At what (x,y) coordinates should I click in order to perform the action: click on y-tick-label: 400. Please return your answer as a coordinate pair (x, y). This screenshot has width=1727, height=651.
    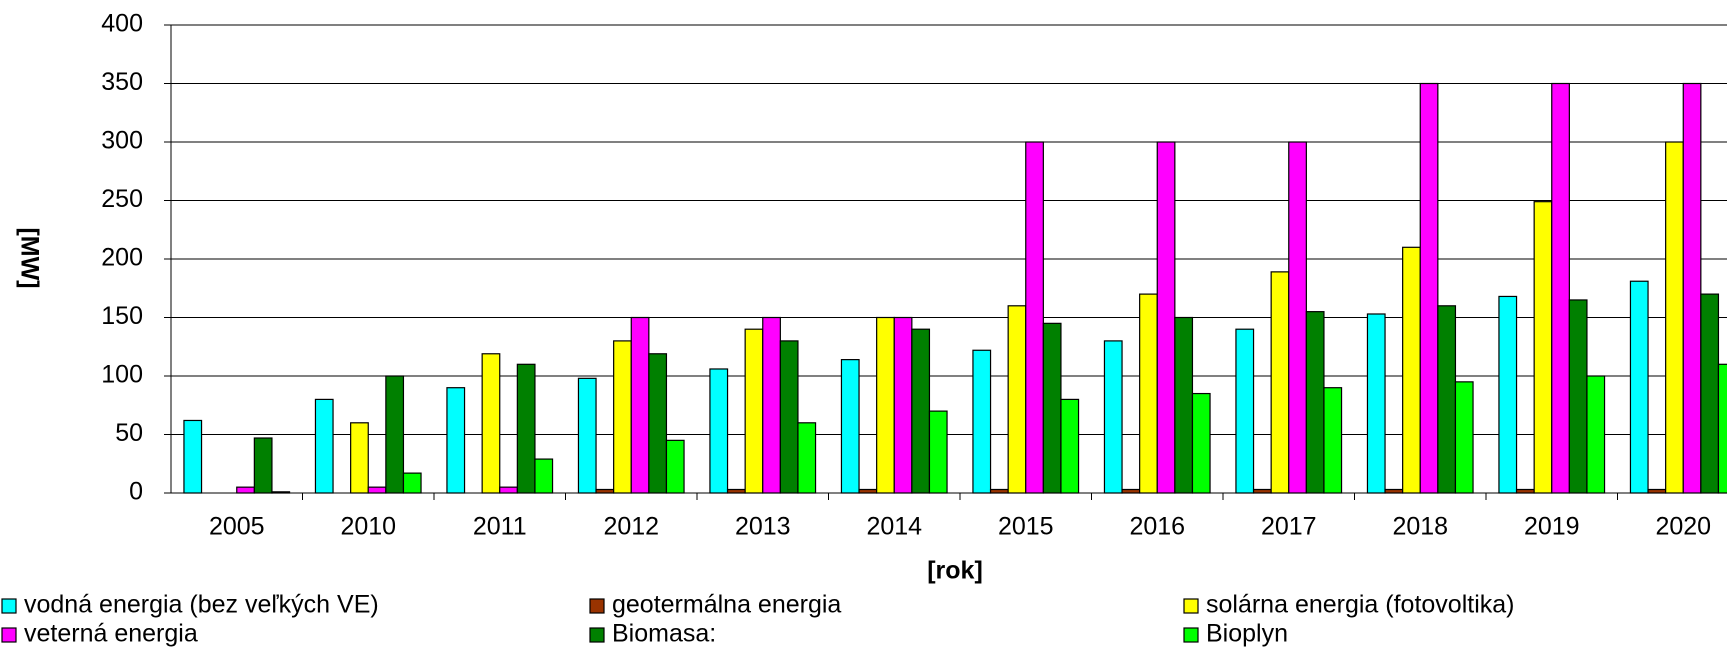
    Looking at the image, I should click on (122, 24).